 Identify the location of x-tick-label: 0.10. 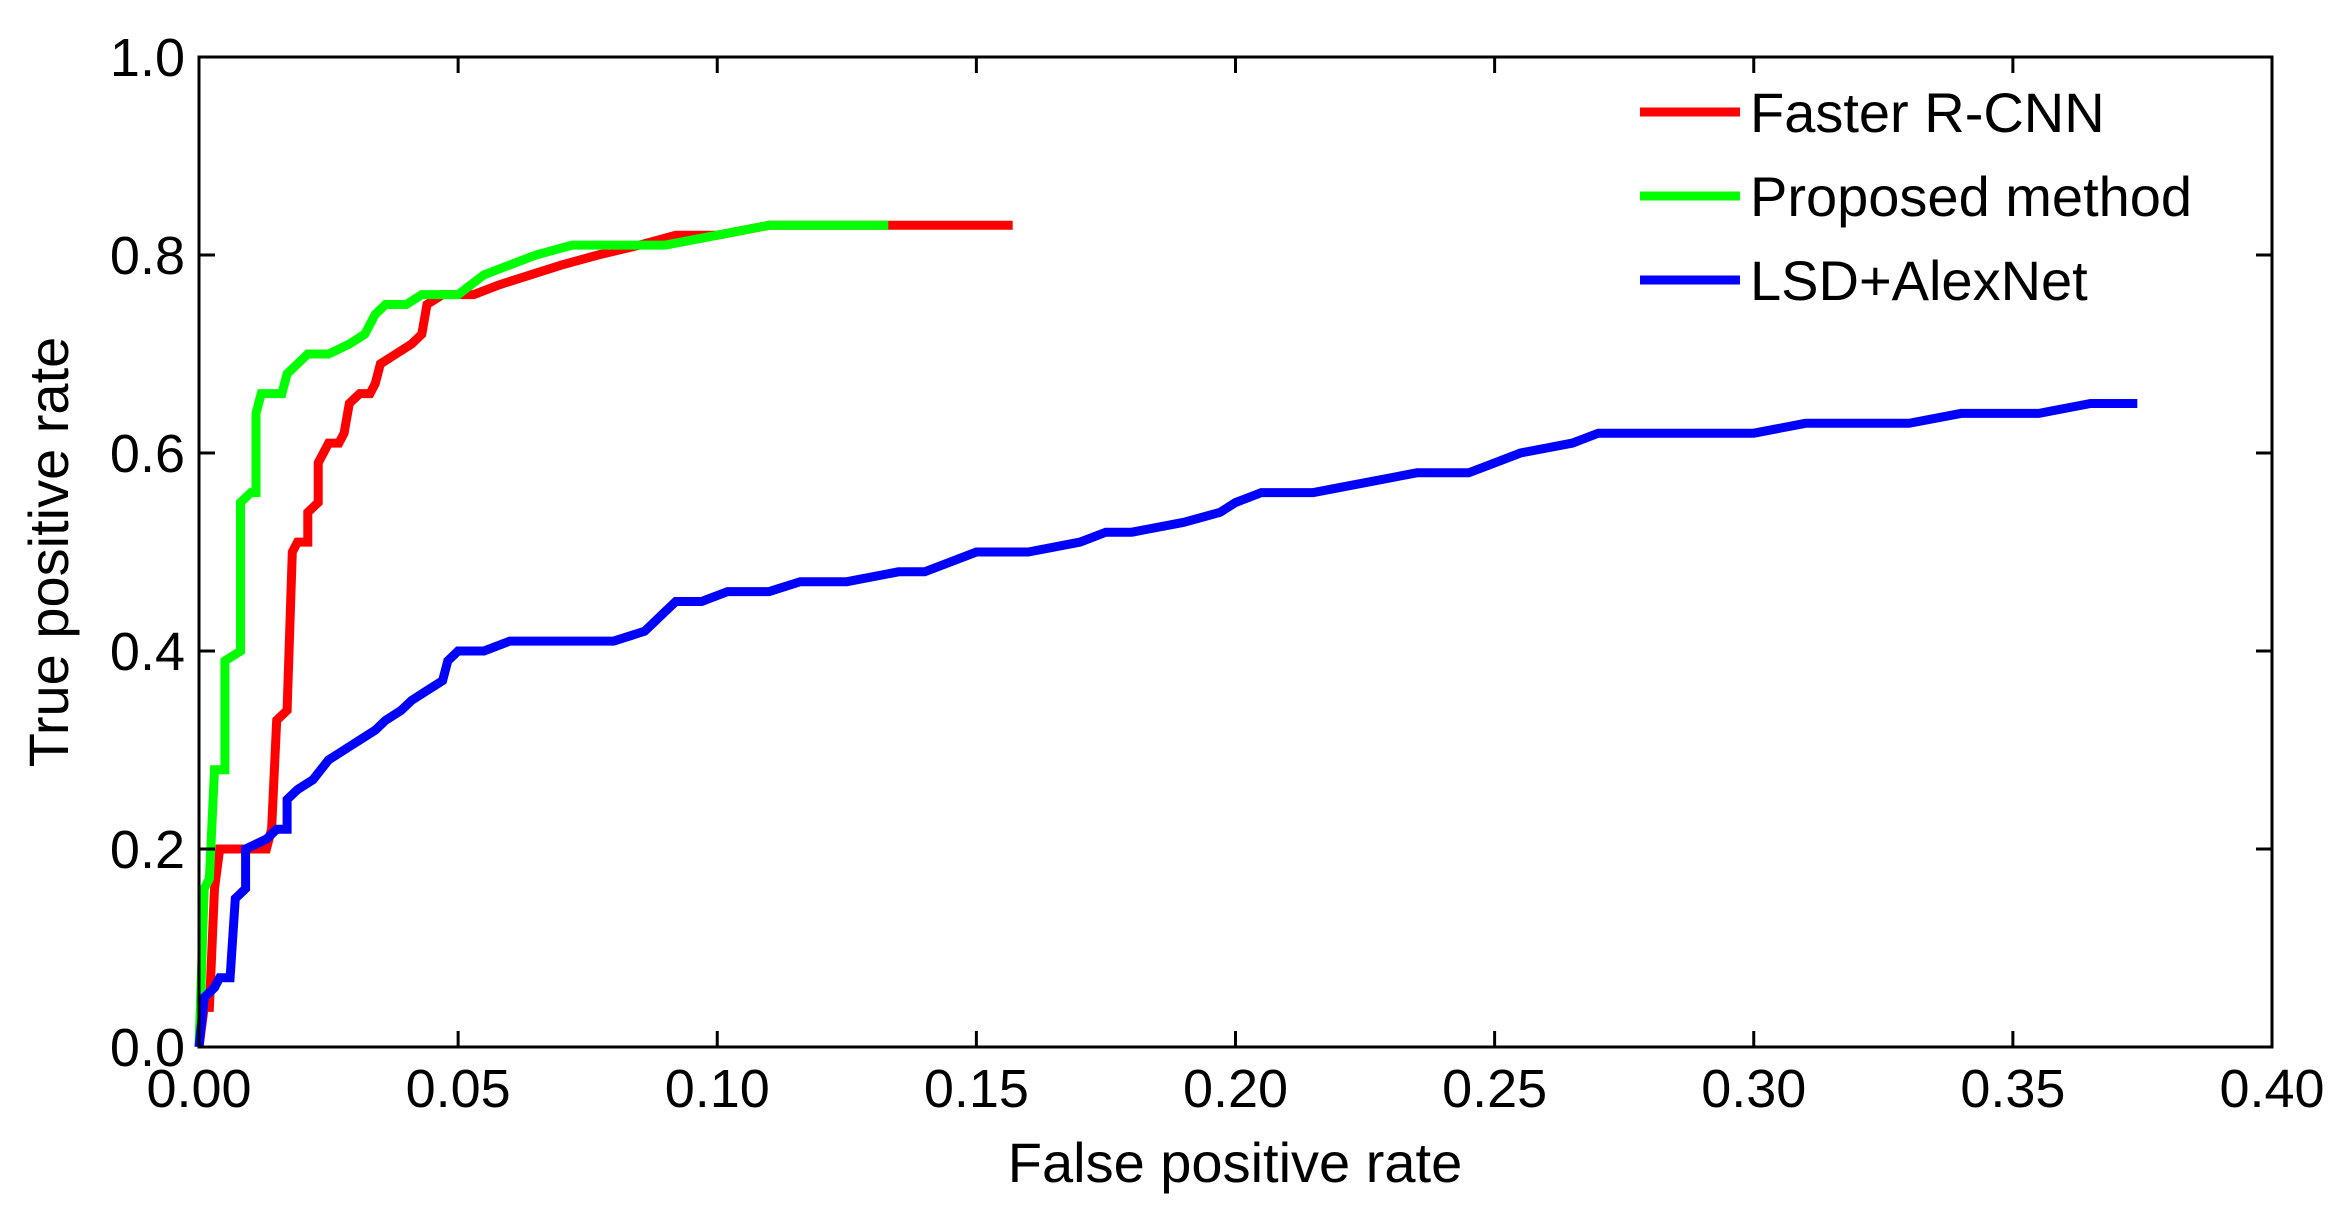
(717, 1089).